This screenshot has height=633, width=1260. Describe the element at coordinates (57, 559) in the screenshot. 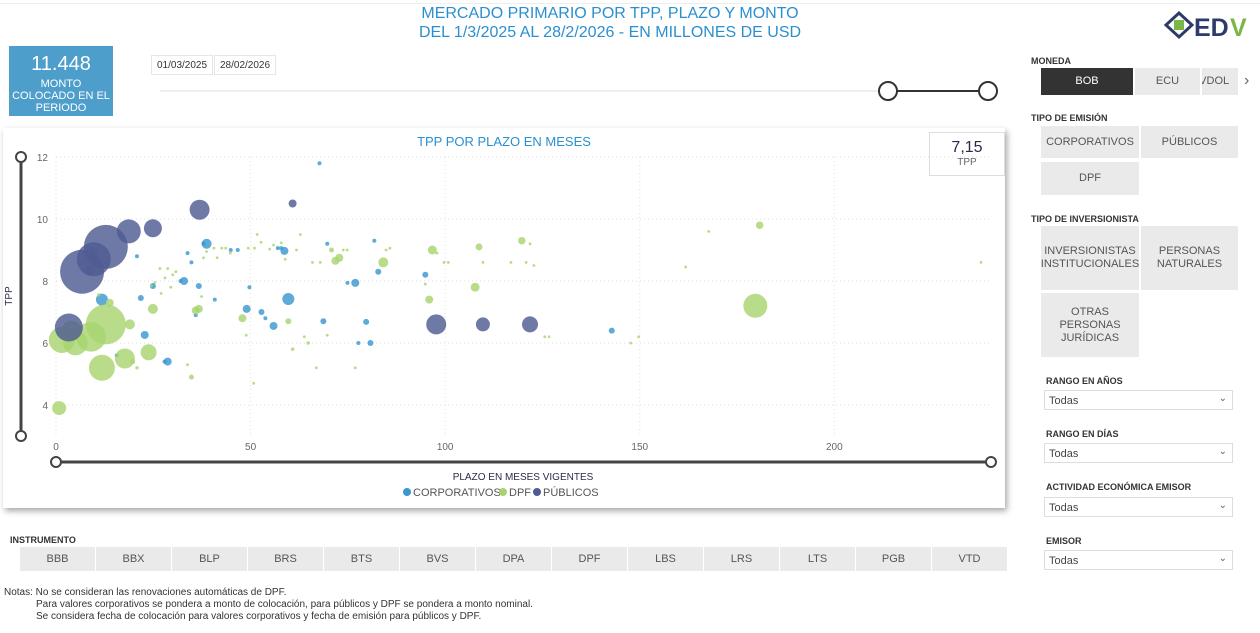

I see `instrumento-bbb-button: BBB` at that location.